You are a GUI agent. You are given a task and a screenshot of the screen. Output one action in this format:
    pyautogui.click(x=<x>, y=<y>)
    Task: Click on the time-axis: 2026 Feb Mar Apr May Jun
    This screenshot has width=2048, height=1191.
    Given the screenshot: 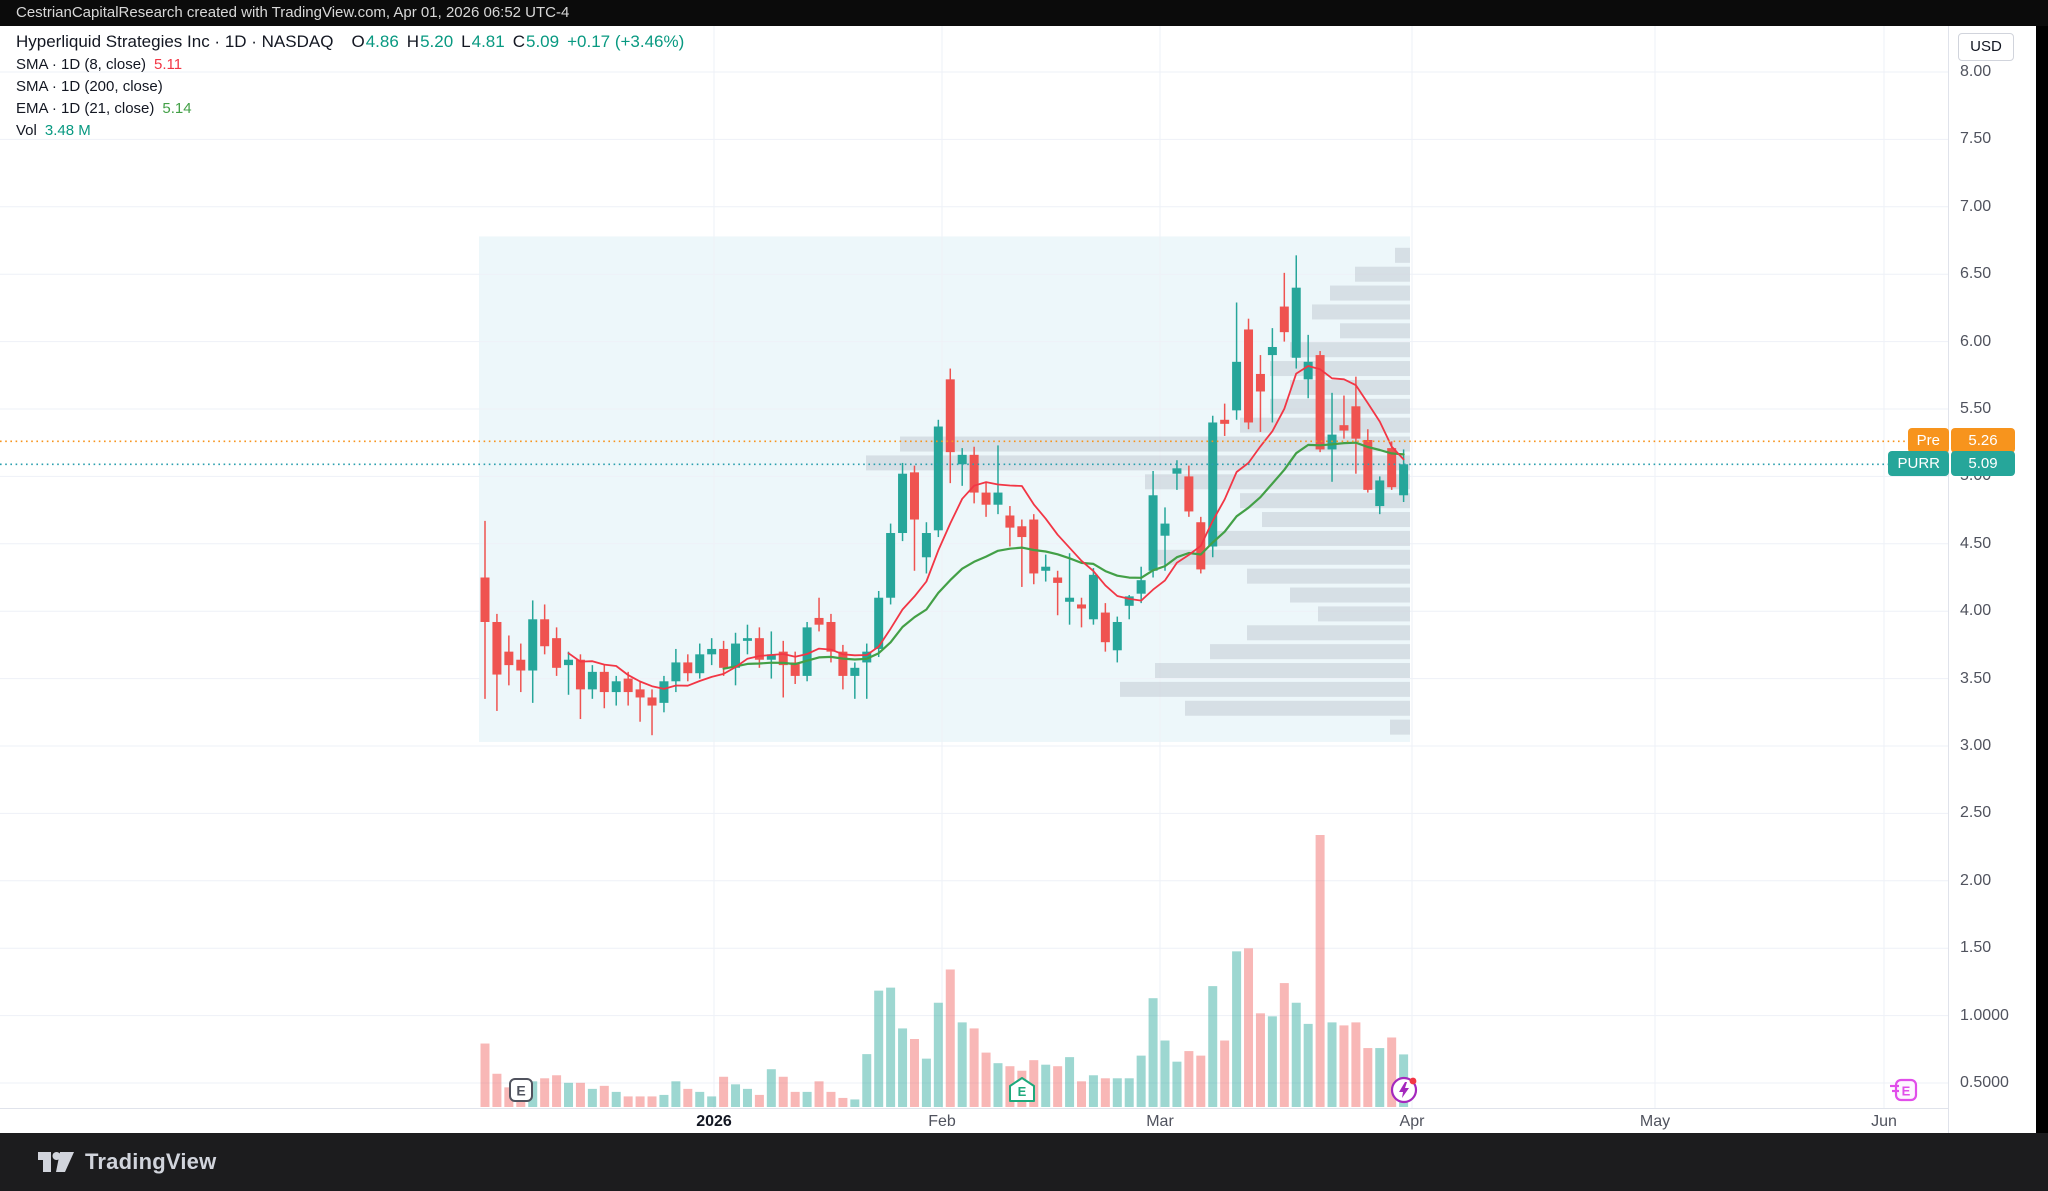 What is the action you would take?
    pyautogui.click(x=1018, y=1120)
    